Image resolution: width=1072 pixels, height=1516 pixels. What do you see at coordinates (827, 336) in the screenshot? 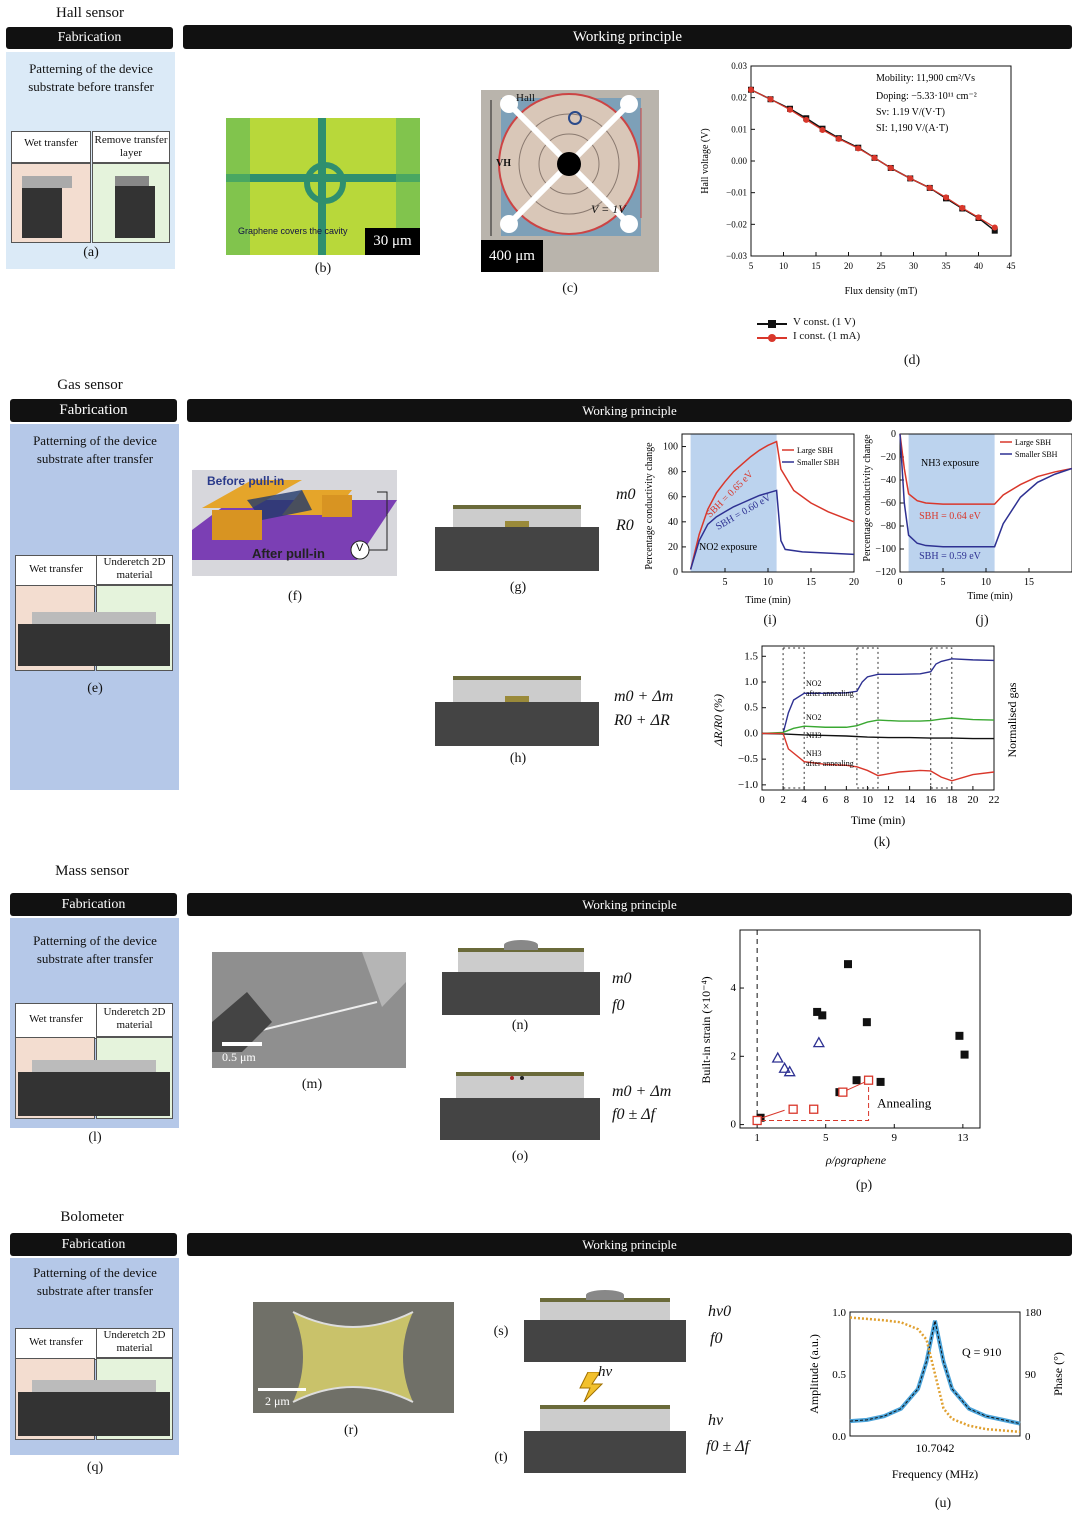
I see `legend-i-const: I const. (1 mA)` at bounding box center [827, 336].